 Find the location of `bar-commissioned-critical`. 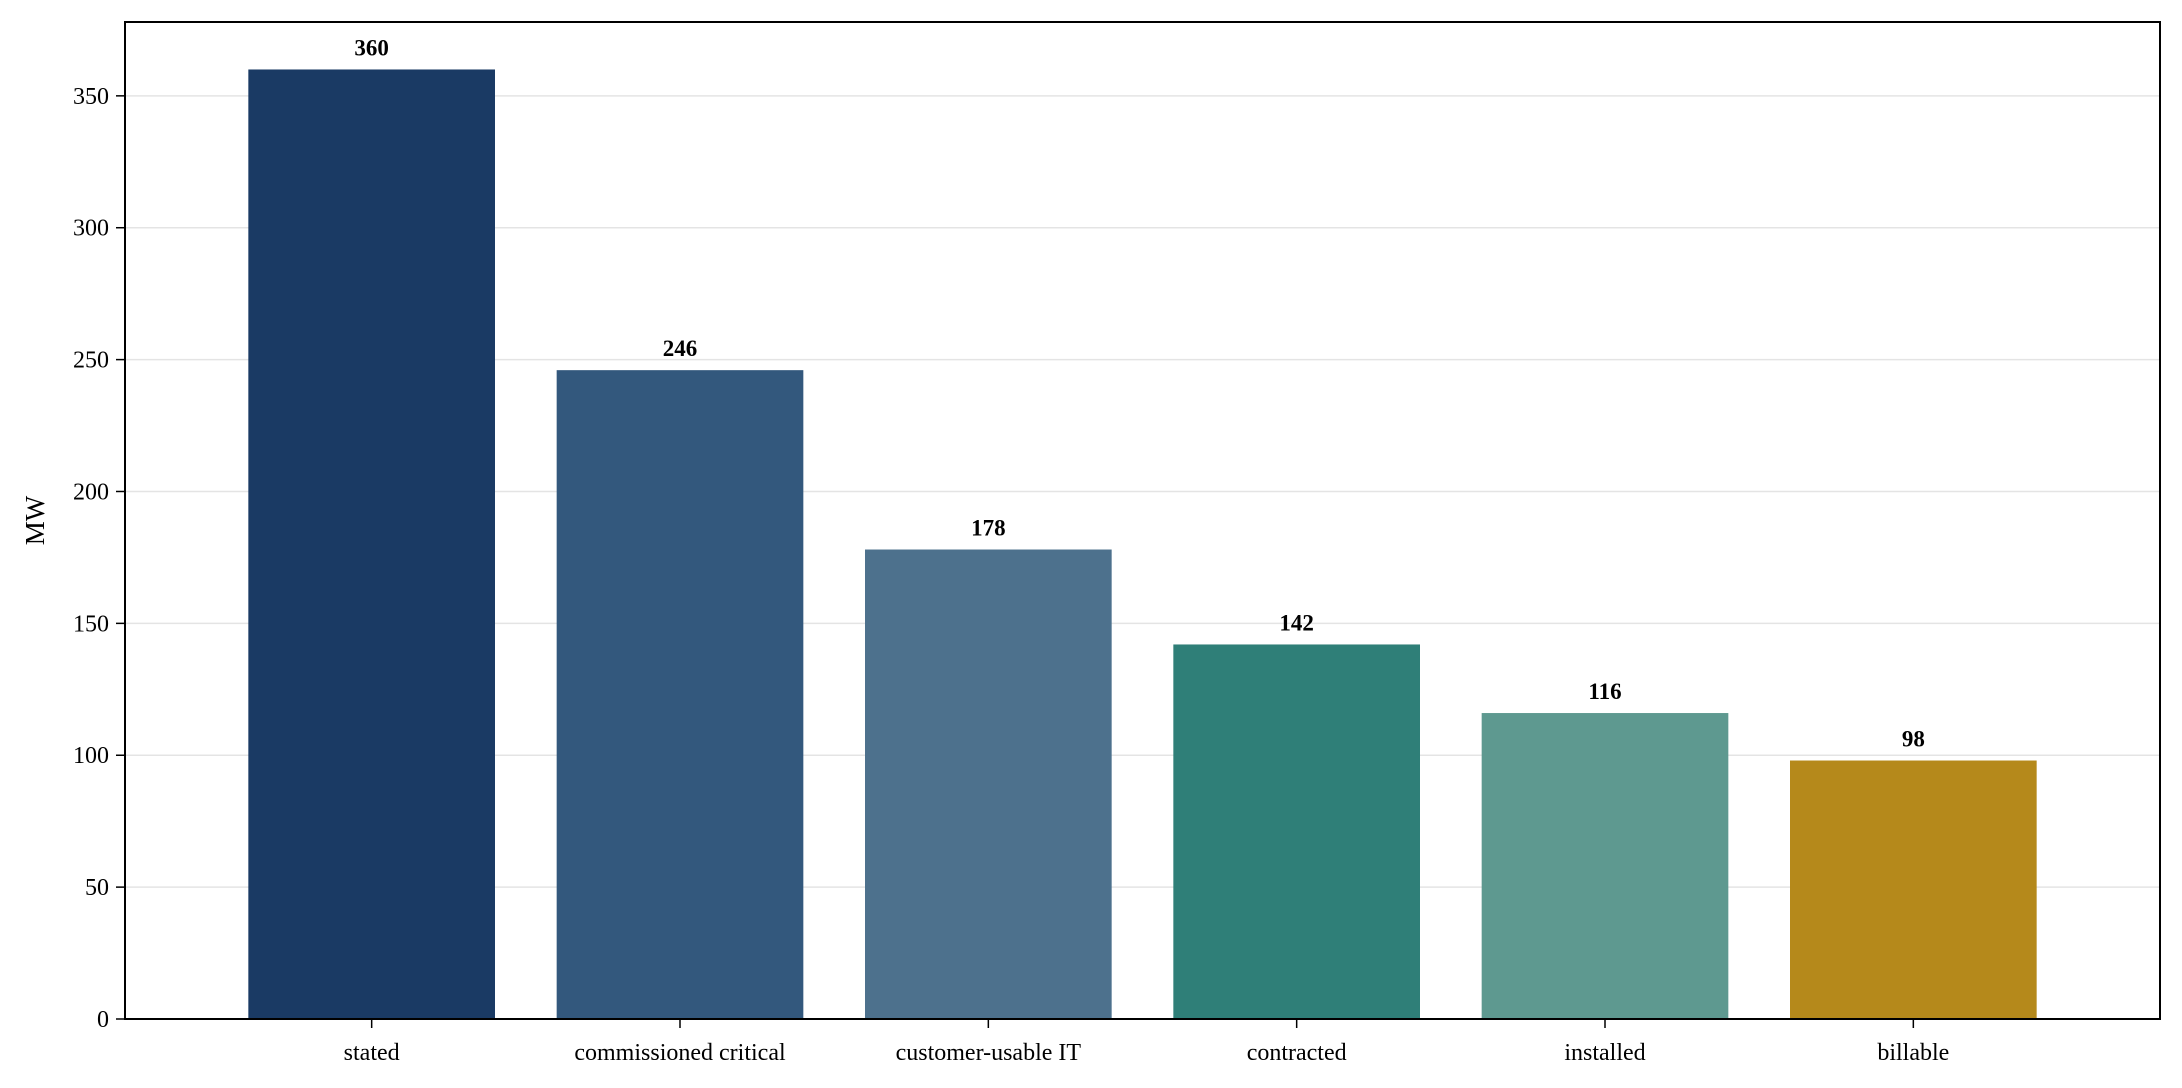

bar-commissioned-critical is located at coordinates (680, 695).